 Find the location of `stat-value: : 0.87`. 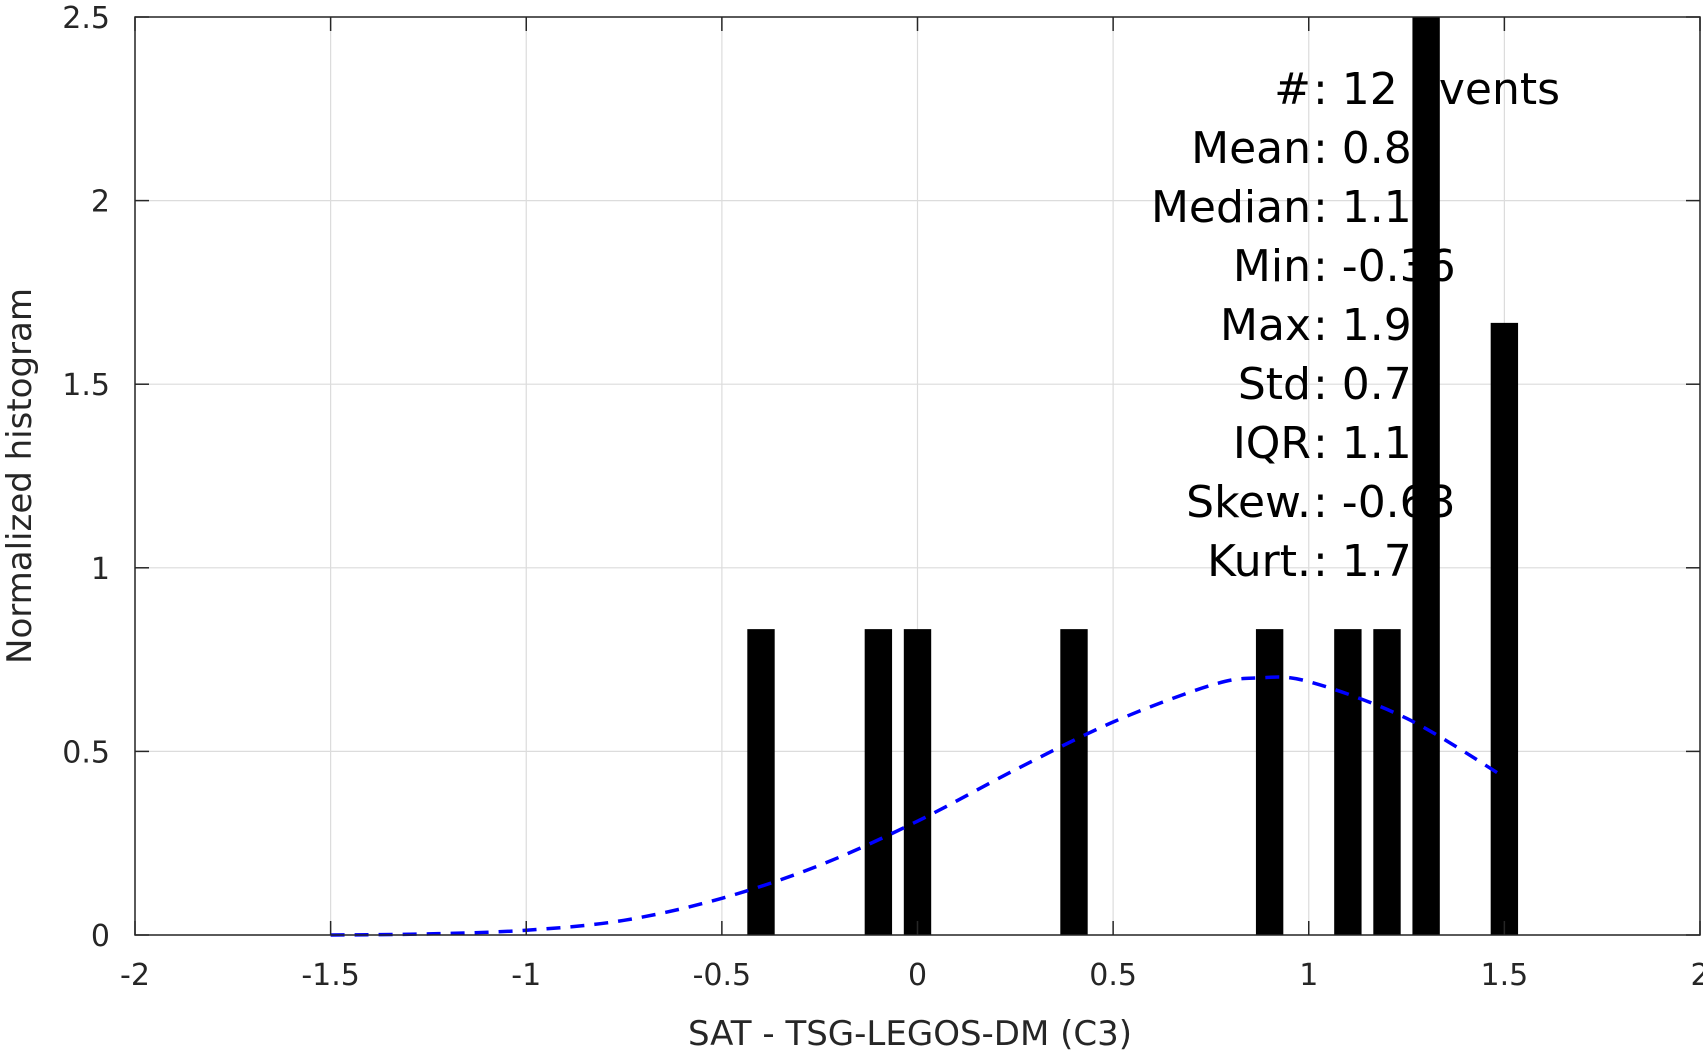

stat-value: : 0.87 is located at coordinates (1376, 148).